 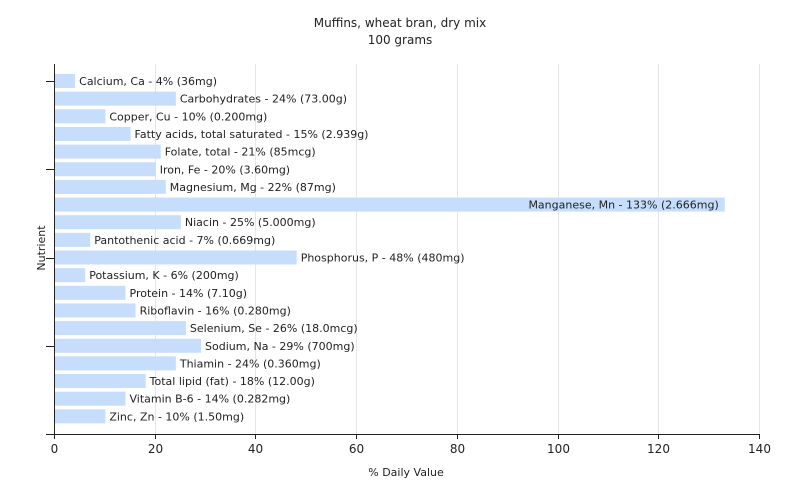 I want to click on x-tick-label: 80, so click(x=457, y=449).